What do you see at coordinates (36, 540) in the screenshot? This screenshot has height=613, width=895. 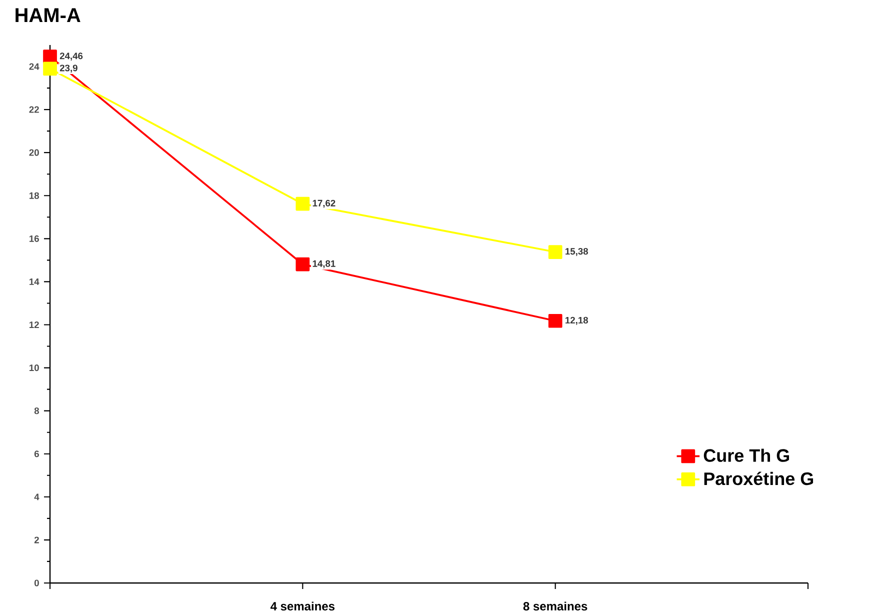 I see `y-tick-label: 2` at bounding box center [36, 540].